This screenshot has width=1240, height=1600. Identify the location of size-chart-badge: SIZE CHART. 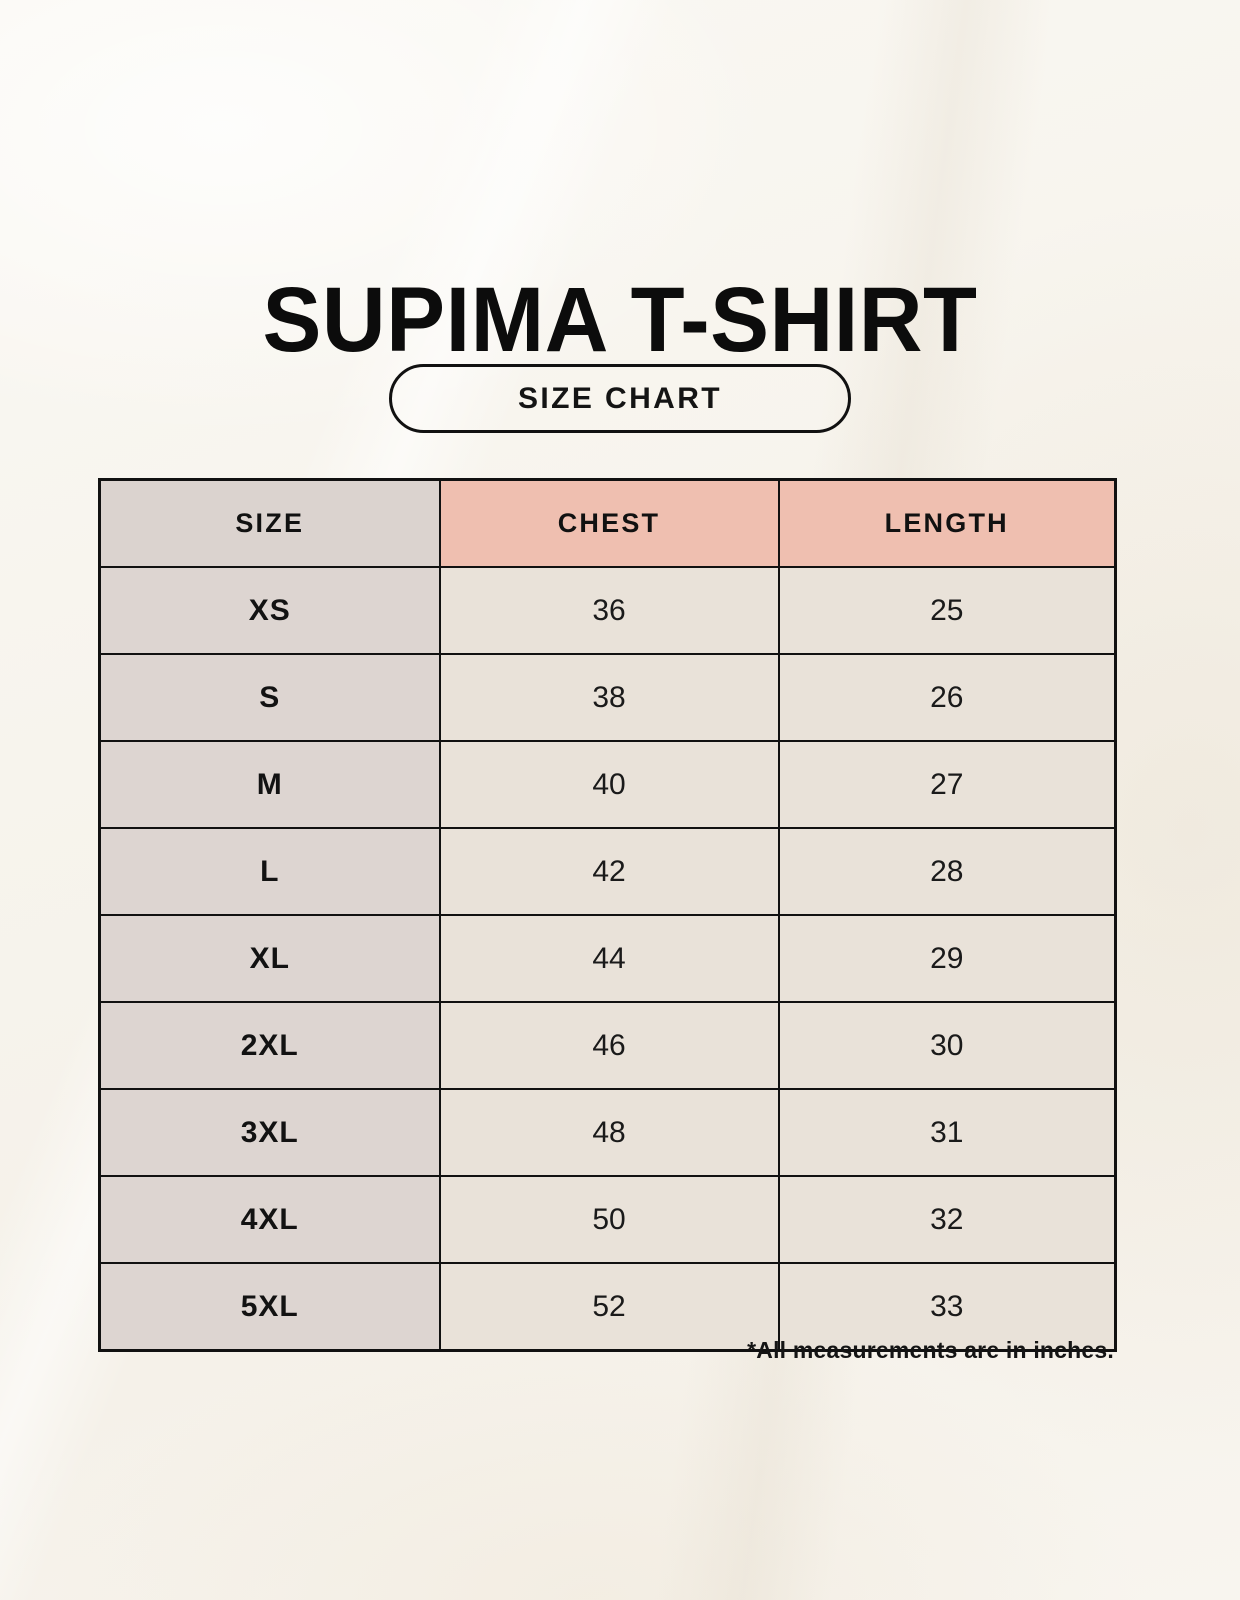
(620, 398).